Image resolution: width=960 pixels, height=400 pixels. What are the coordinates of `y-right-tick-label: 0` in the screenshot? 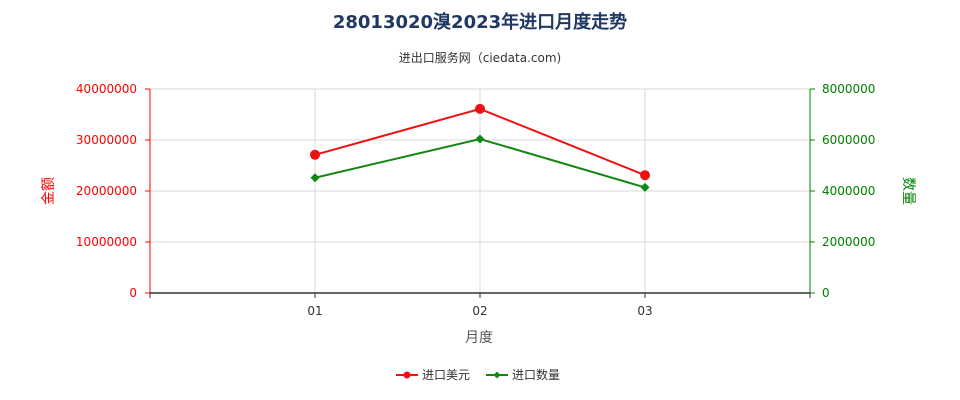 It's located at (826, 293).